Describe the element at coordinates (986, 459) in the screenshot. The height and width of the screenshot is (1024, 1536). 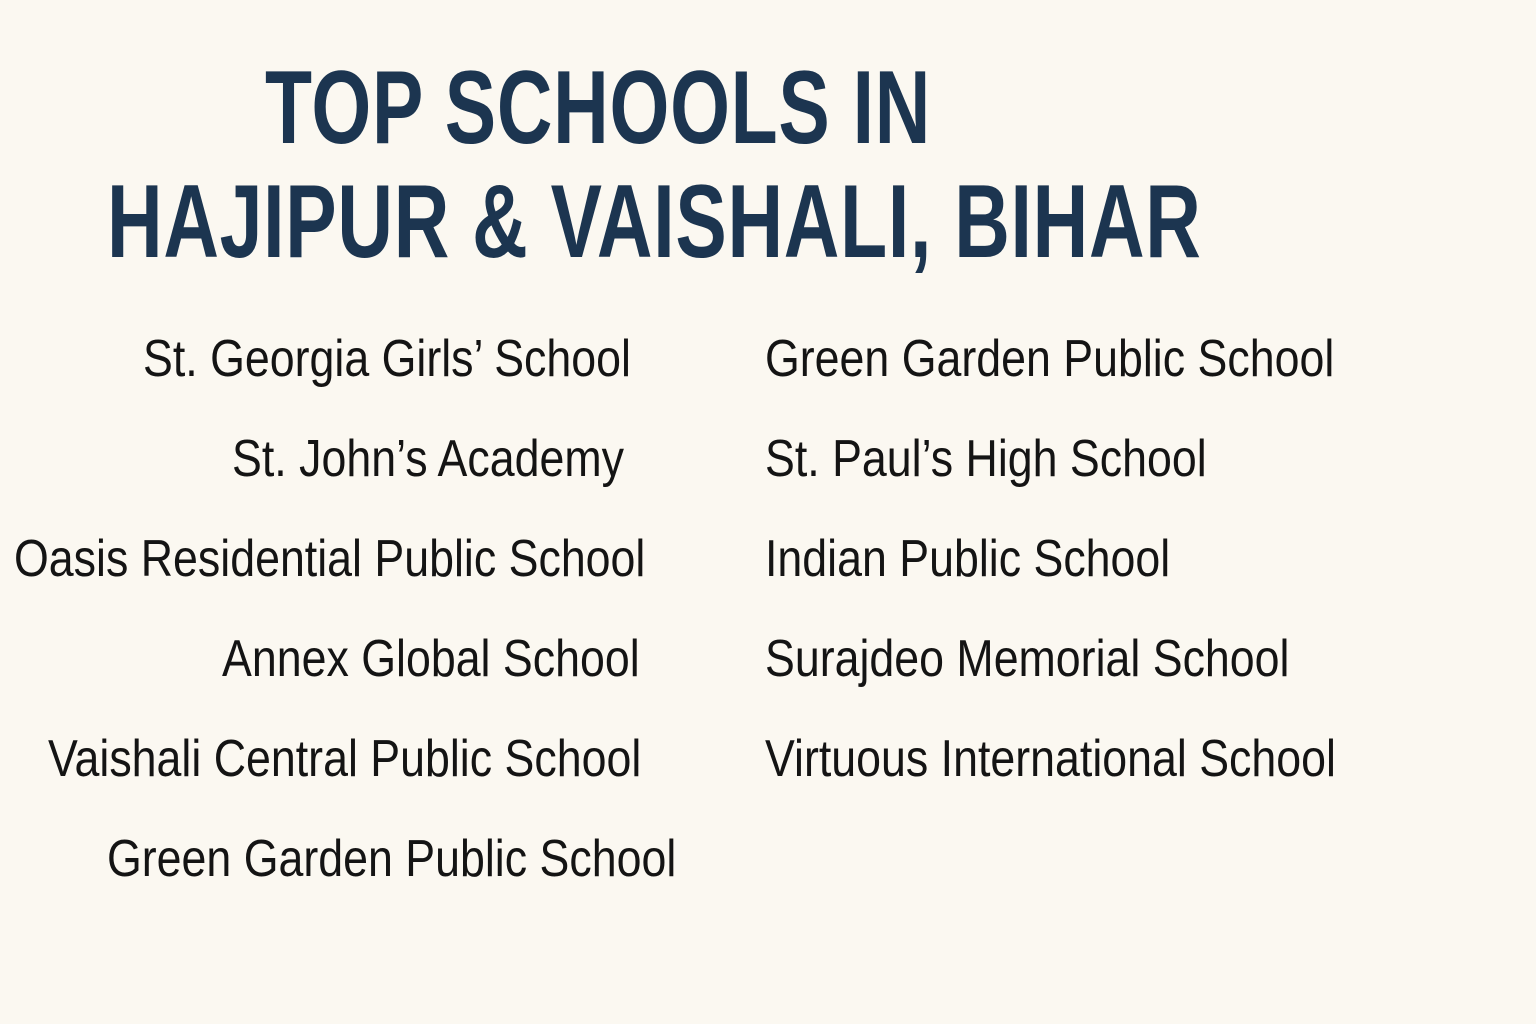
I see `list-item: St. Paul’s High School` at that location.